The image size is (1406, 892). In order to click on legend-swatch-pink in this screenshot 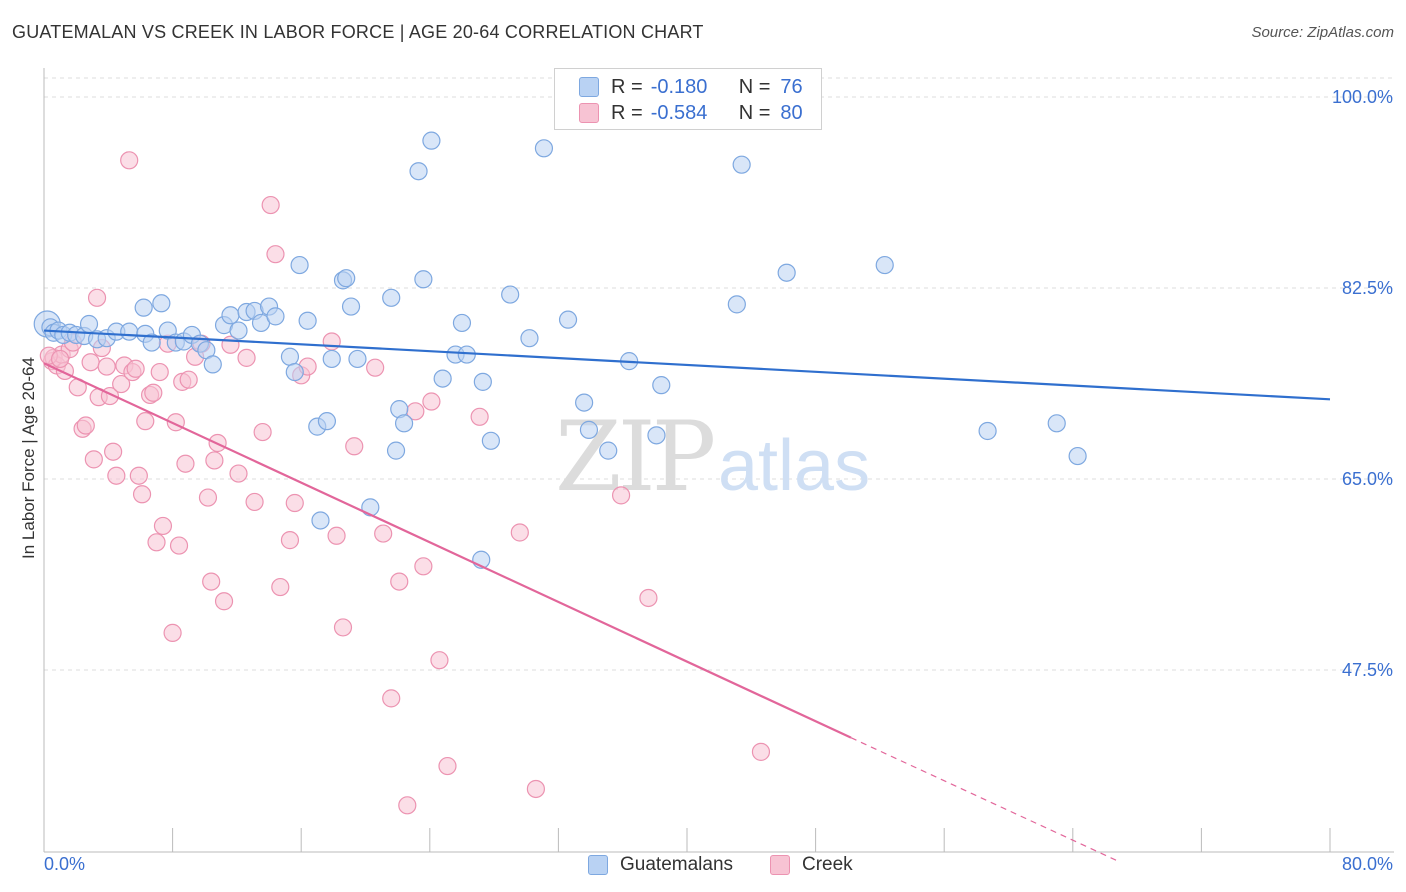, I will do `click(780, 865)`.